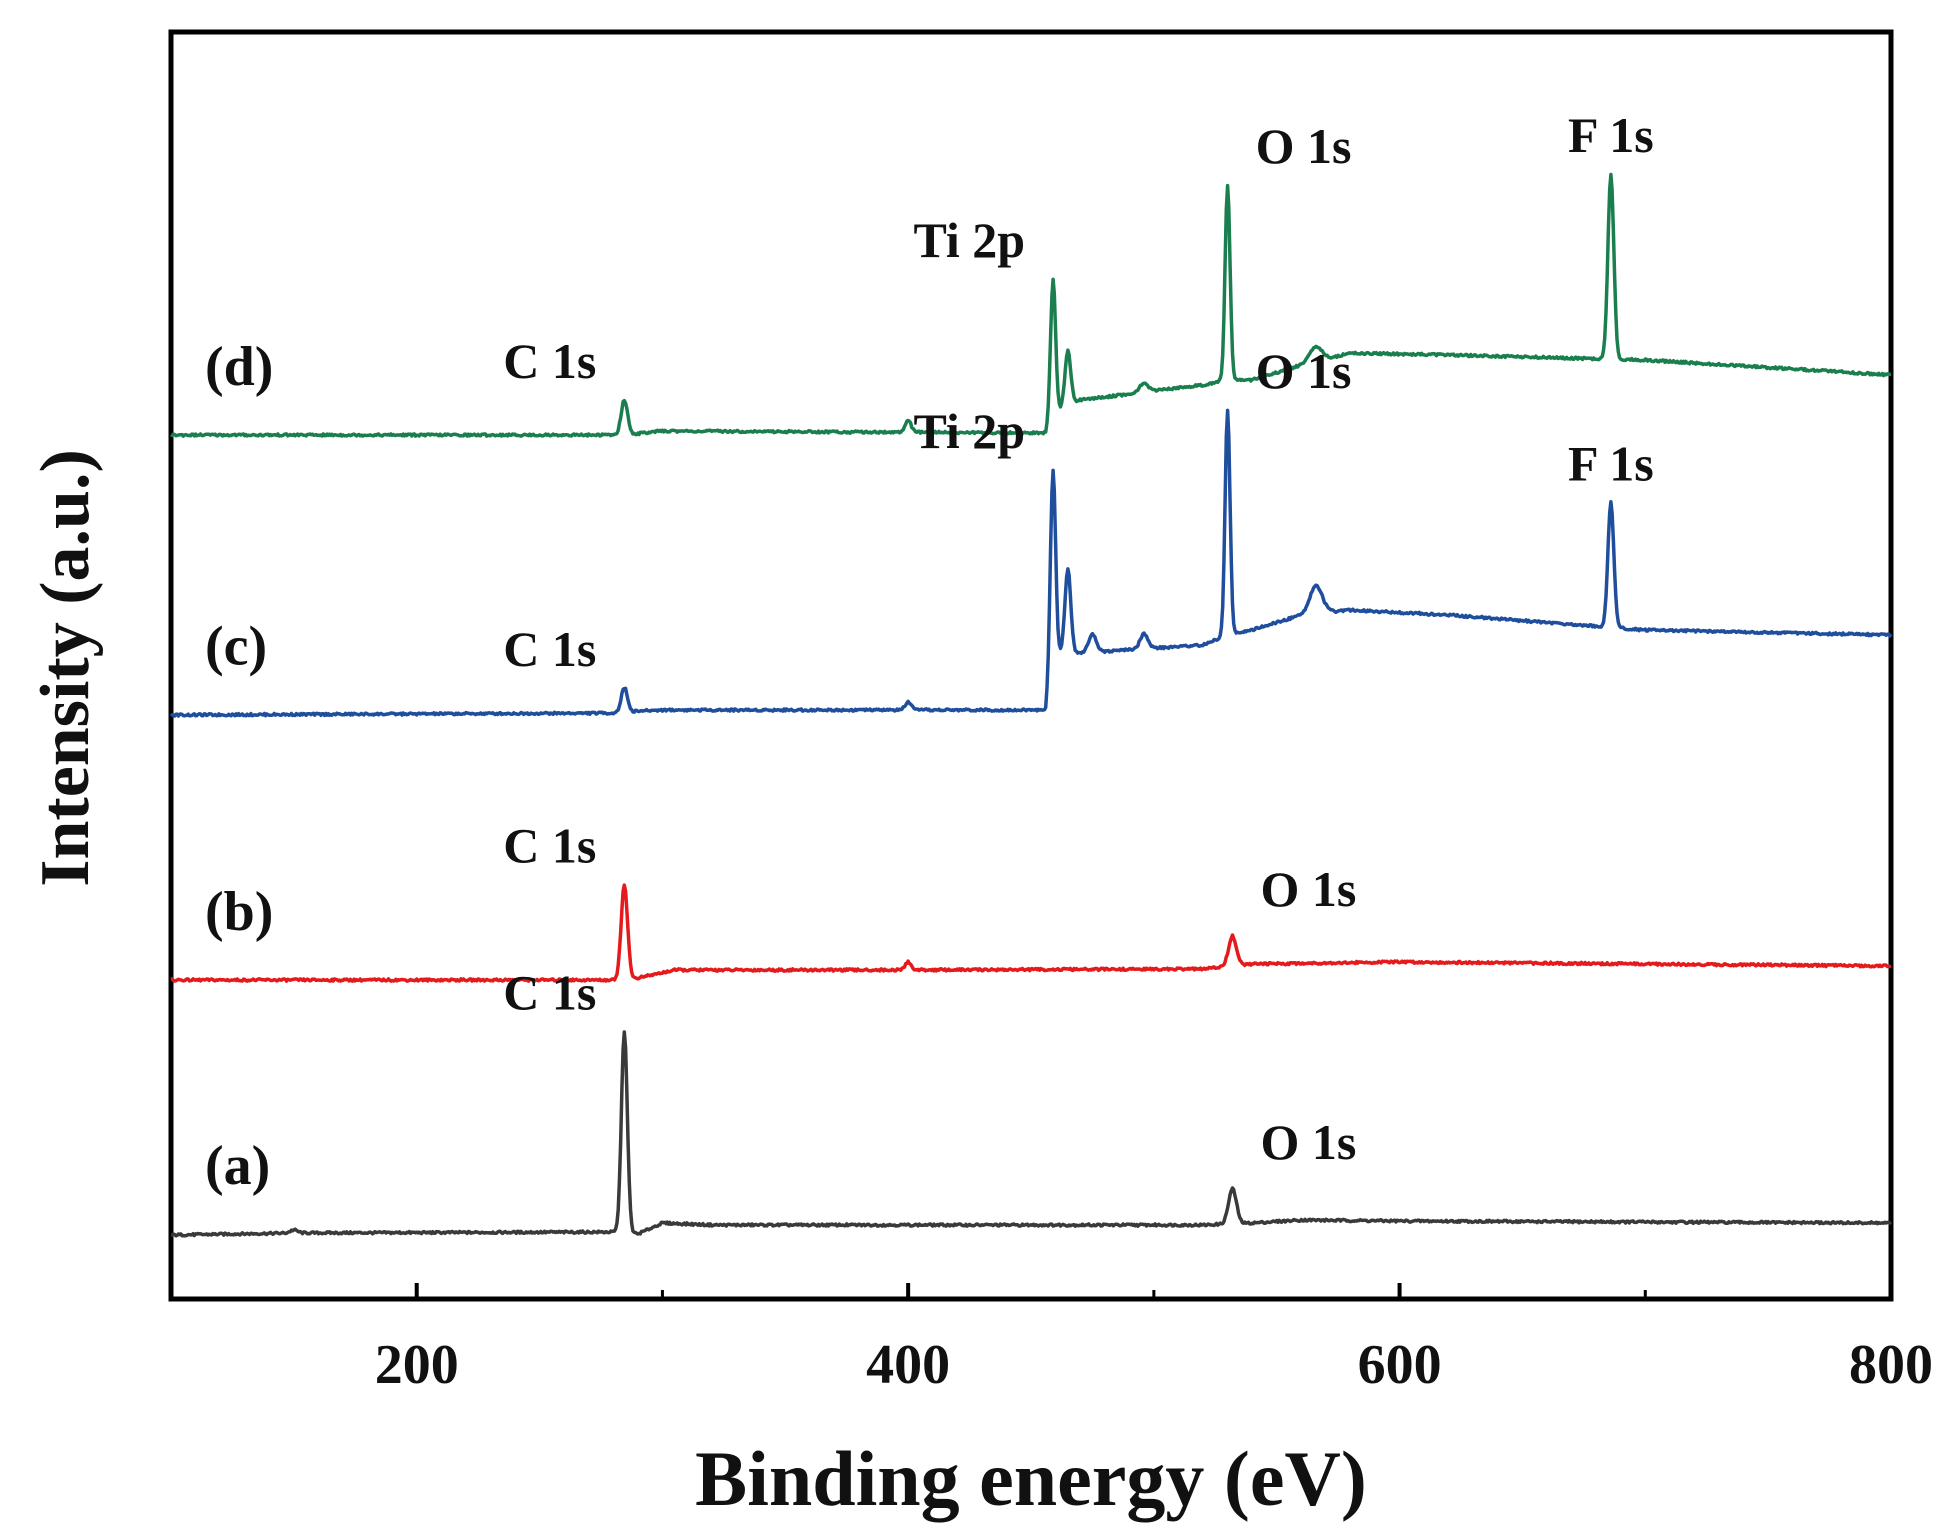 The width and height of the screenshot is (1956, 1539). I want to click on peak-label-0-2: O 1s, so click(1308, 1142).